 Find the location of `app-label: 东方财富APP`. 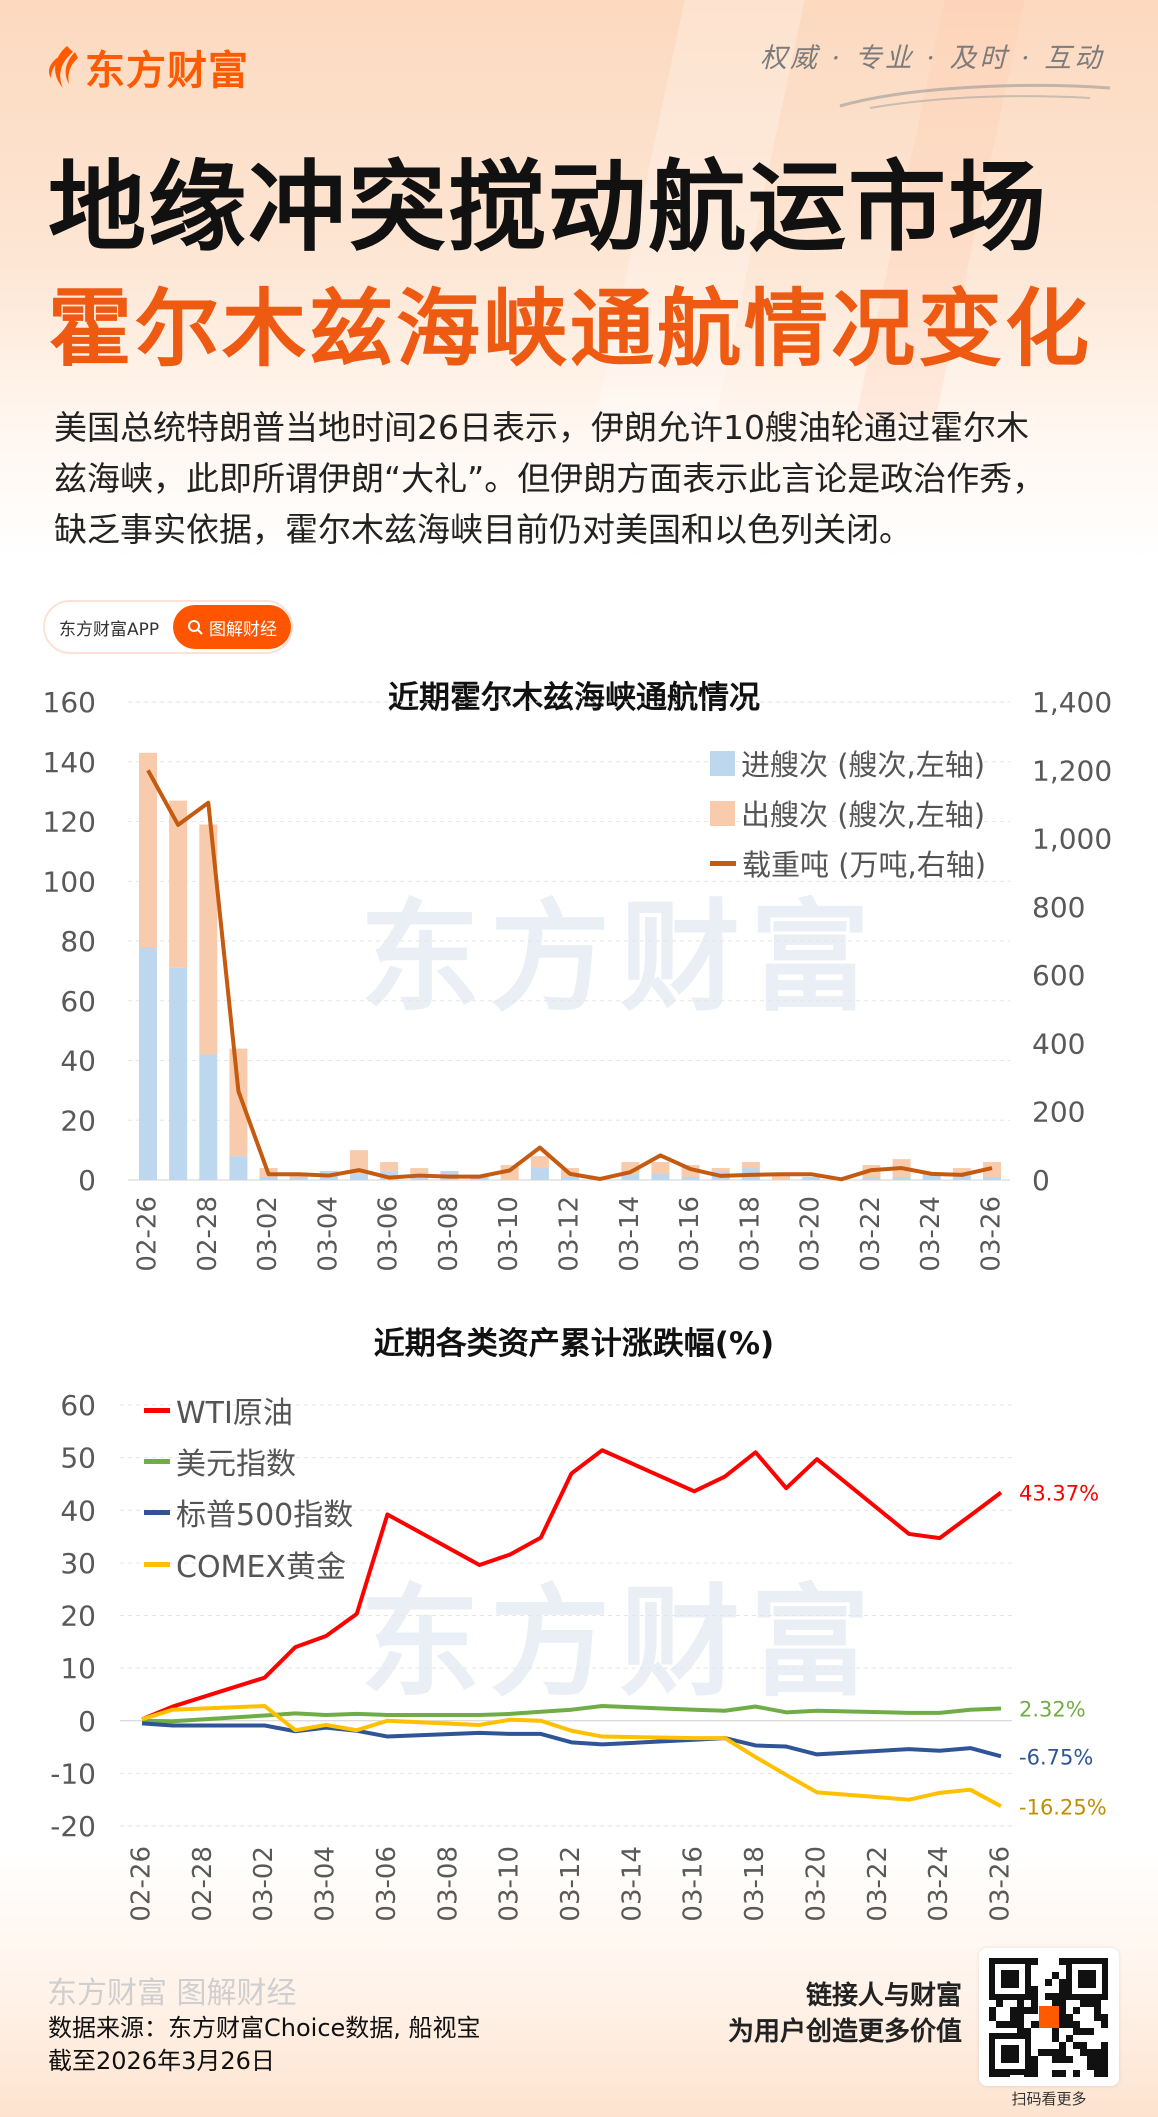

app-label: 东方财富APP is located at coordinates (109, 629).